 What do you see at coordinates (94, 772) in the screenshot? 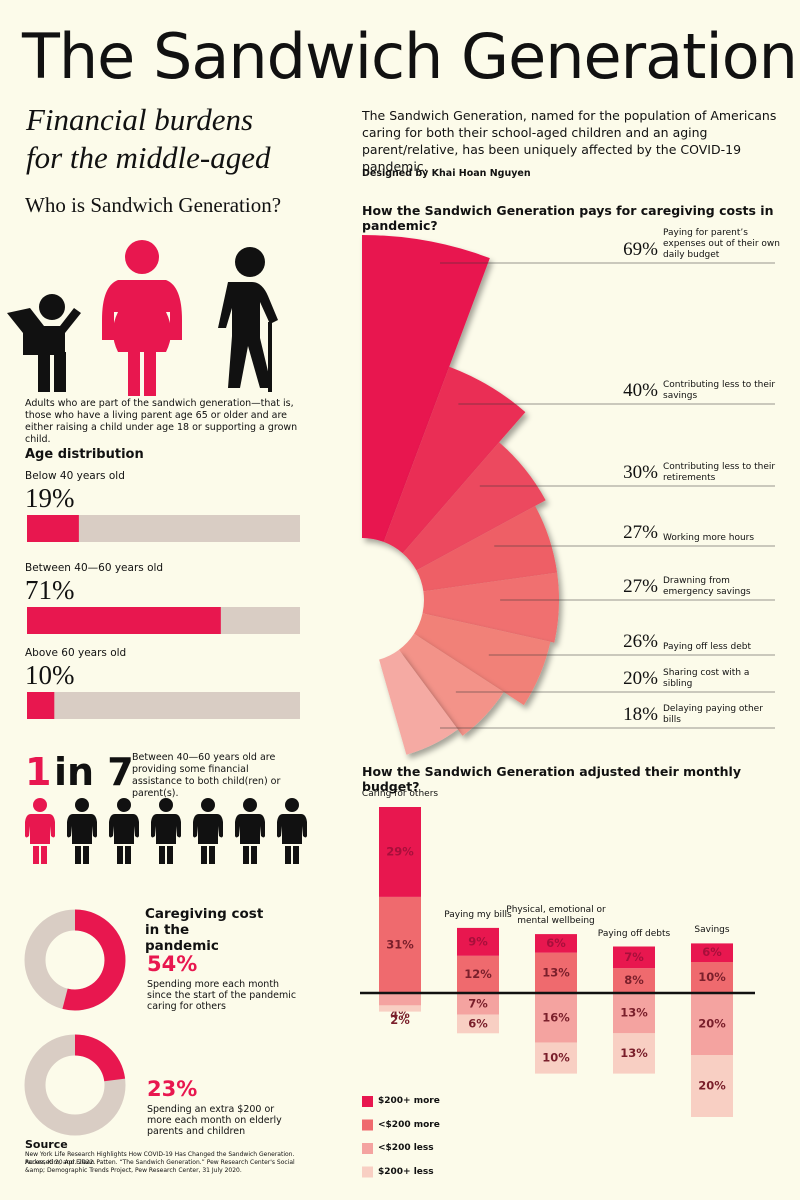
I see `one-rest: in 7` at bounding box center [94, 772].